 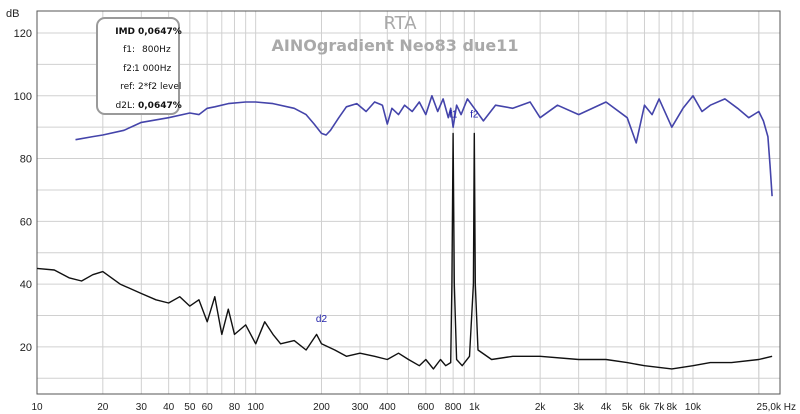 What do you see at coordinates (322, 319) in the screenshot?
I see `annotation-d2: d2` at bounding box center [322, 319].